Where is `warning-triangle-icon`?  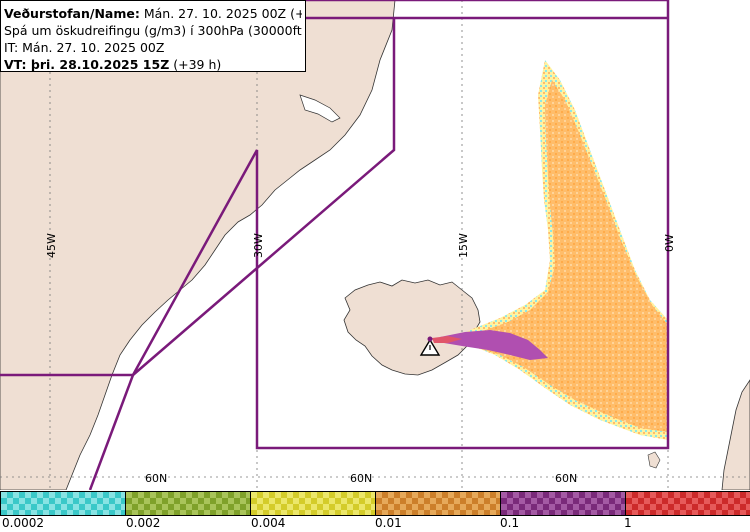 warning-triangle-icon is located at coordinates (430, 347).